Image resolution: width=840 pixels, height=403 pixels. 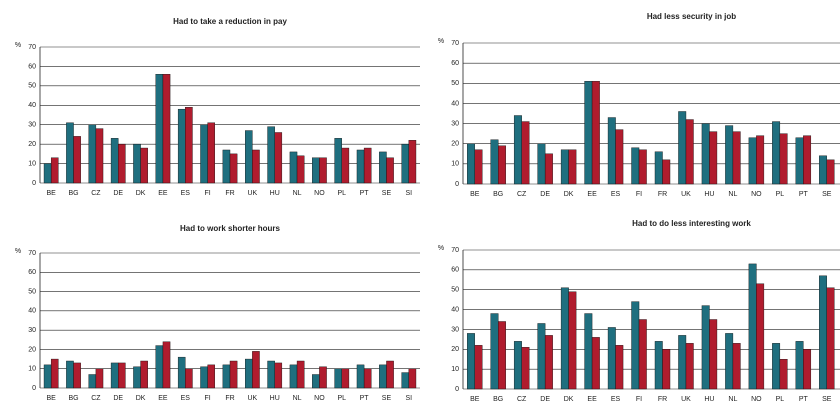 What do you see at coordinates (230, 21) in the screenshot?
I see `chart-title: Had to take a reduction in pay` at bounding box center [230, 21].